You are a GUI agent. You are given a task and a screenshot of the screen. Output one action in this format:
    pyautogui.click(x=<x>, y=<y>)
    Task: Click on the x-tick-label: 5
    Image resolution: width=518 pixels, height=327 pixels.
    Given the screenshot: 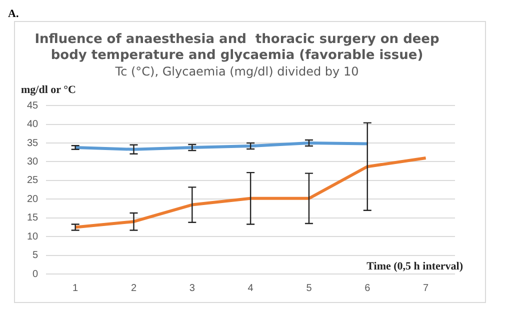 What is the action you would take?
    pyautogui.click(x=309, y=288)
    